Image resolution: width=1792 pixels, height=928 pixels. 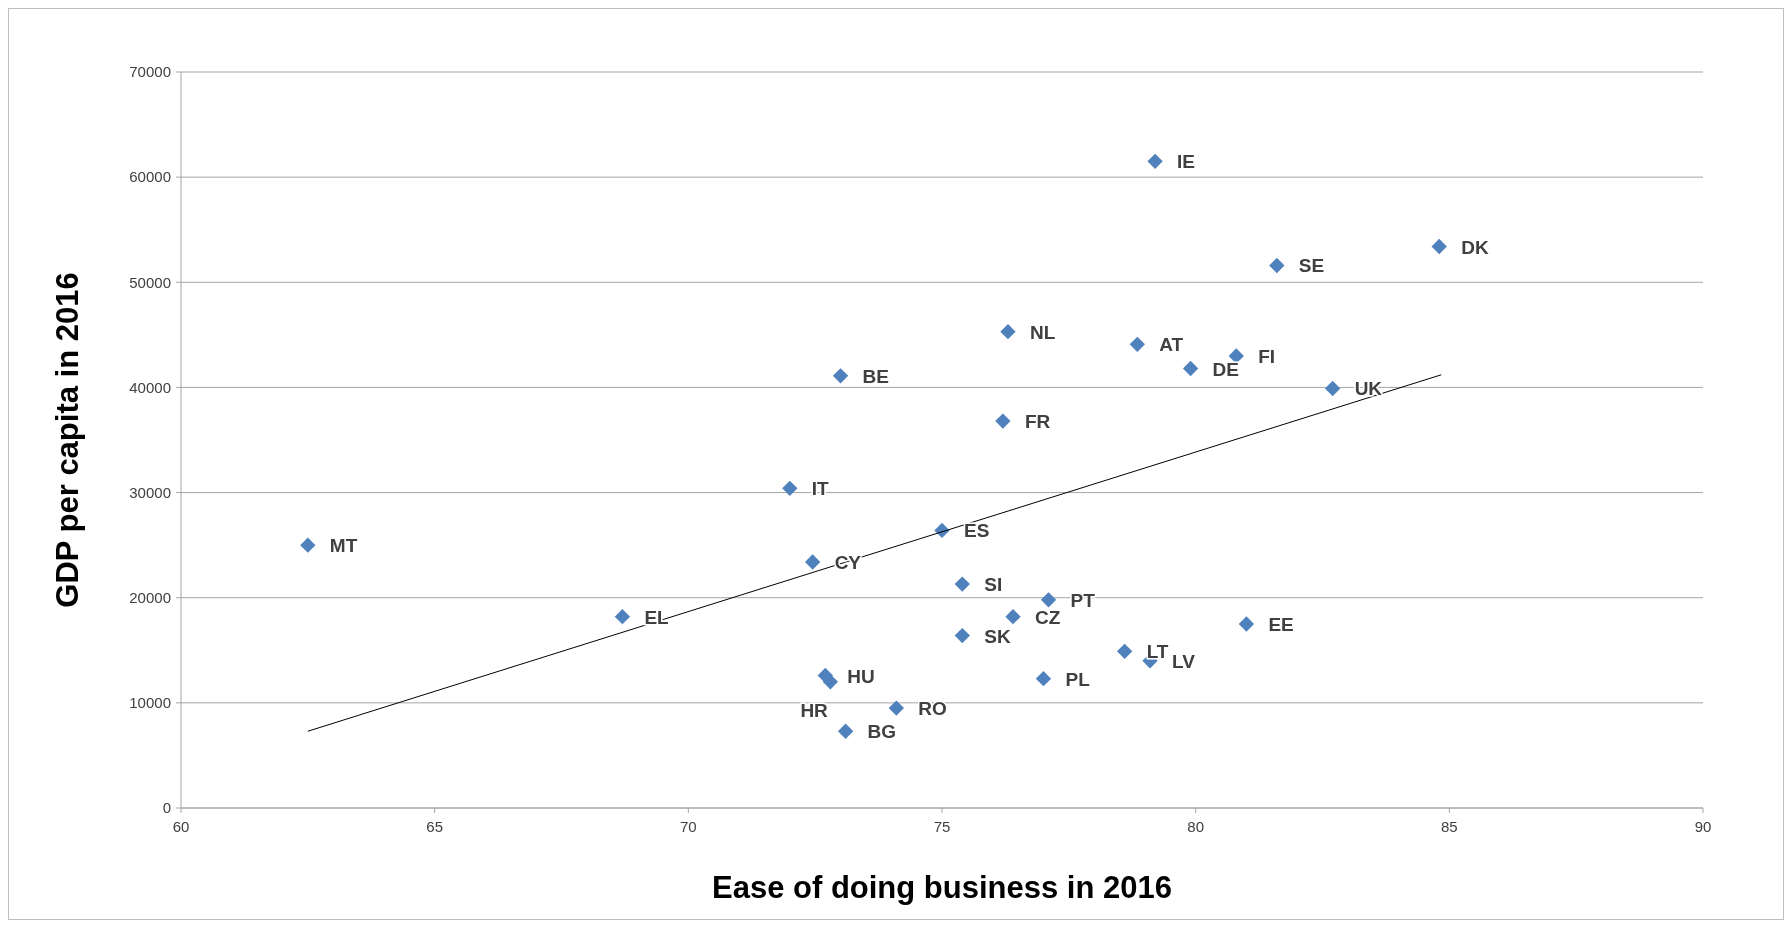 What do you see at coordinates (993, 585) in the screenshot?
I see `annotation: SI` at bounding box center [993, 585].